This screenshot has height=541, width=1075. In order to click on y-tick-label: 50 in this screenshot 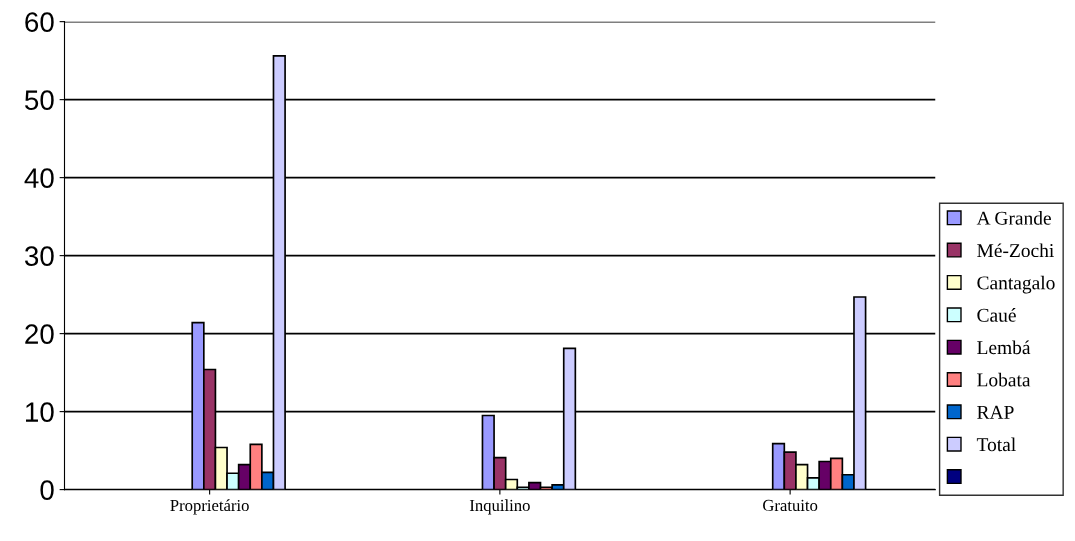, I will do `click(39, 100)`.